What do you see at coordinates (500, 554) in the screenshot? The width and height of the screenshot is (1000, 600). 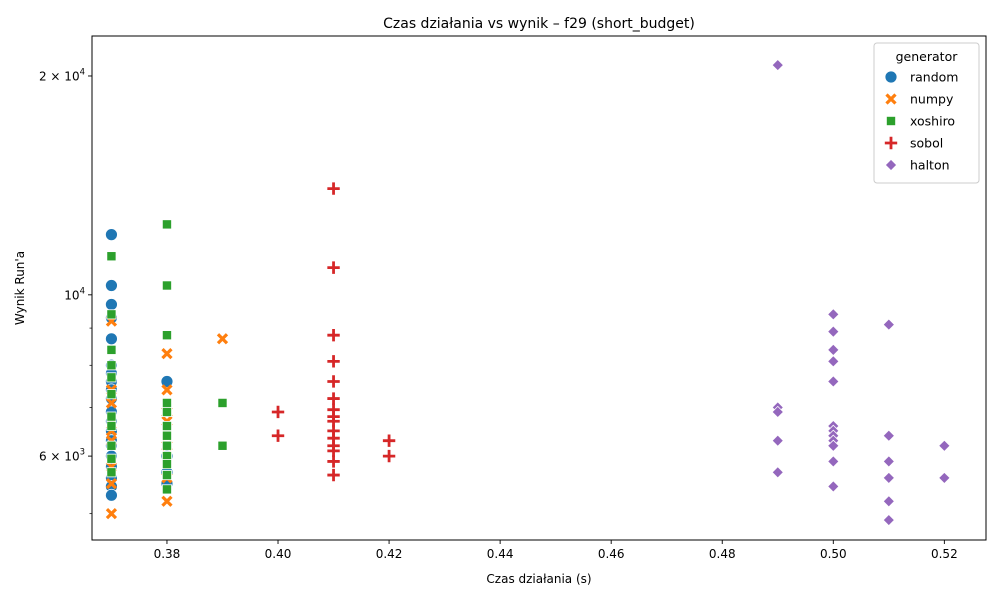 I see `x-tick-label: 0.44` at bounding box center [500, 554].